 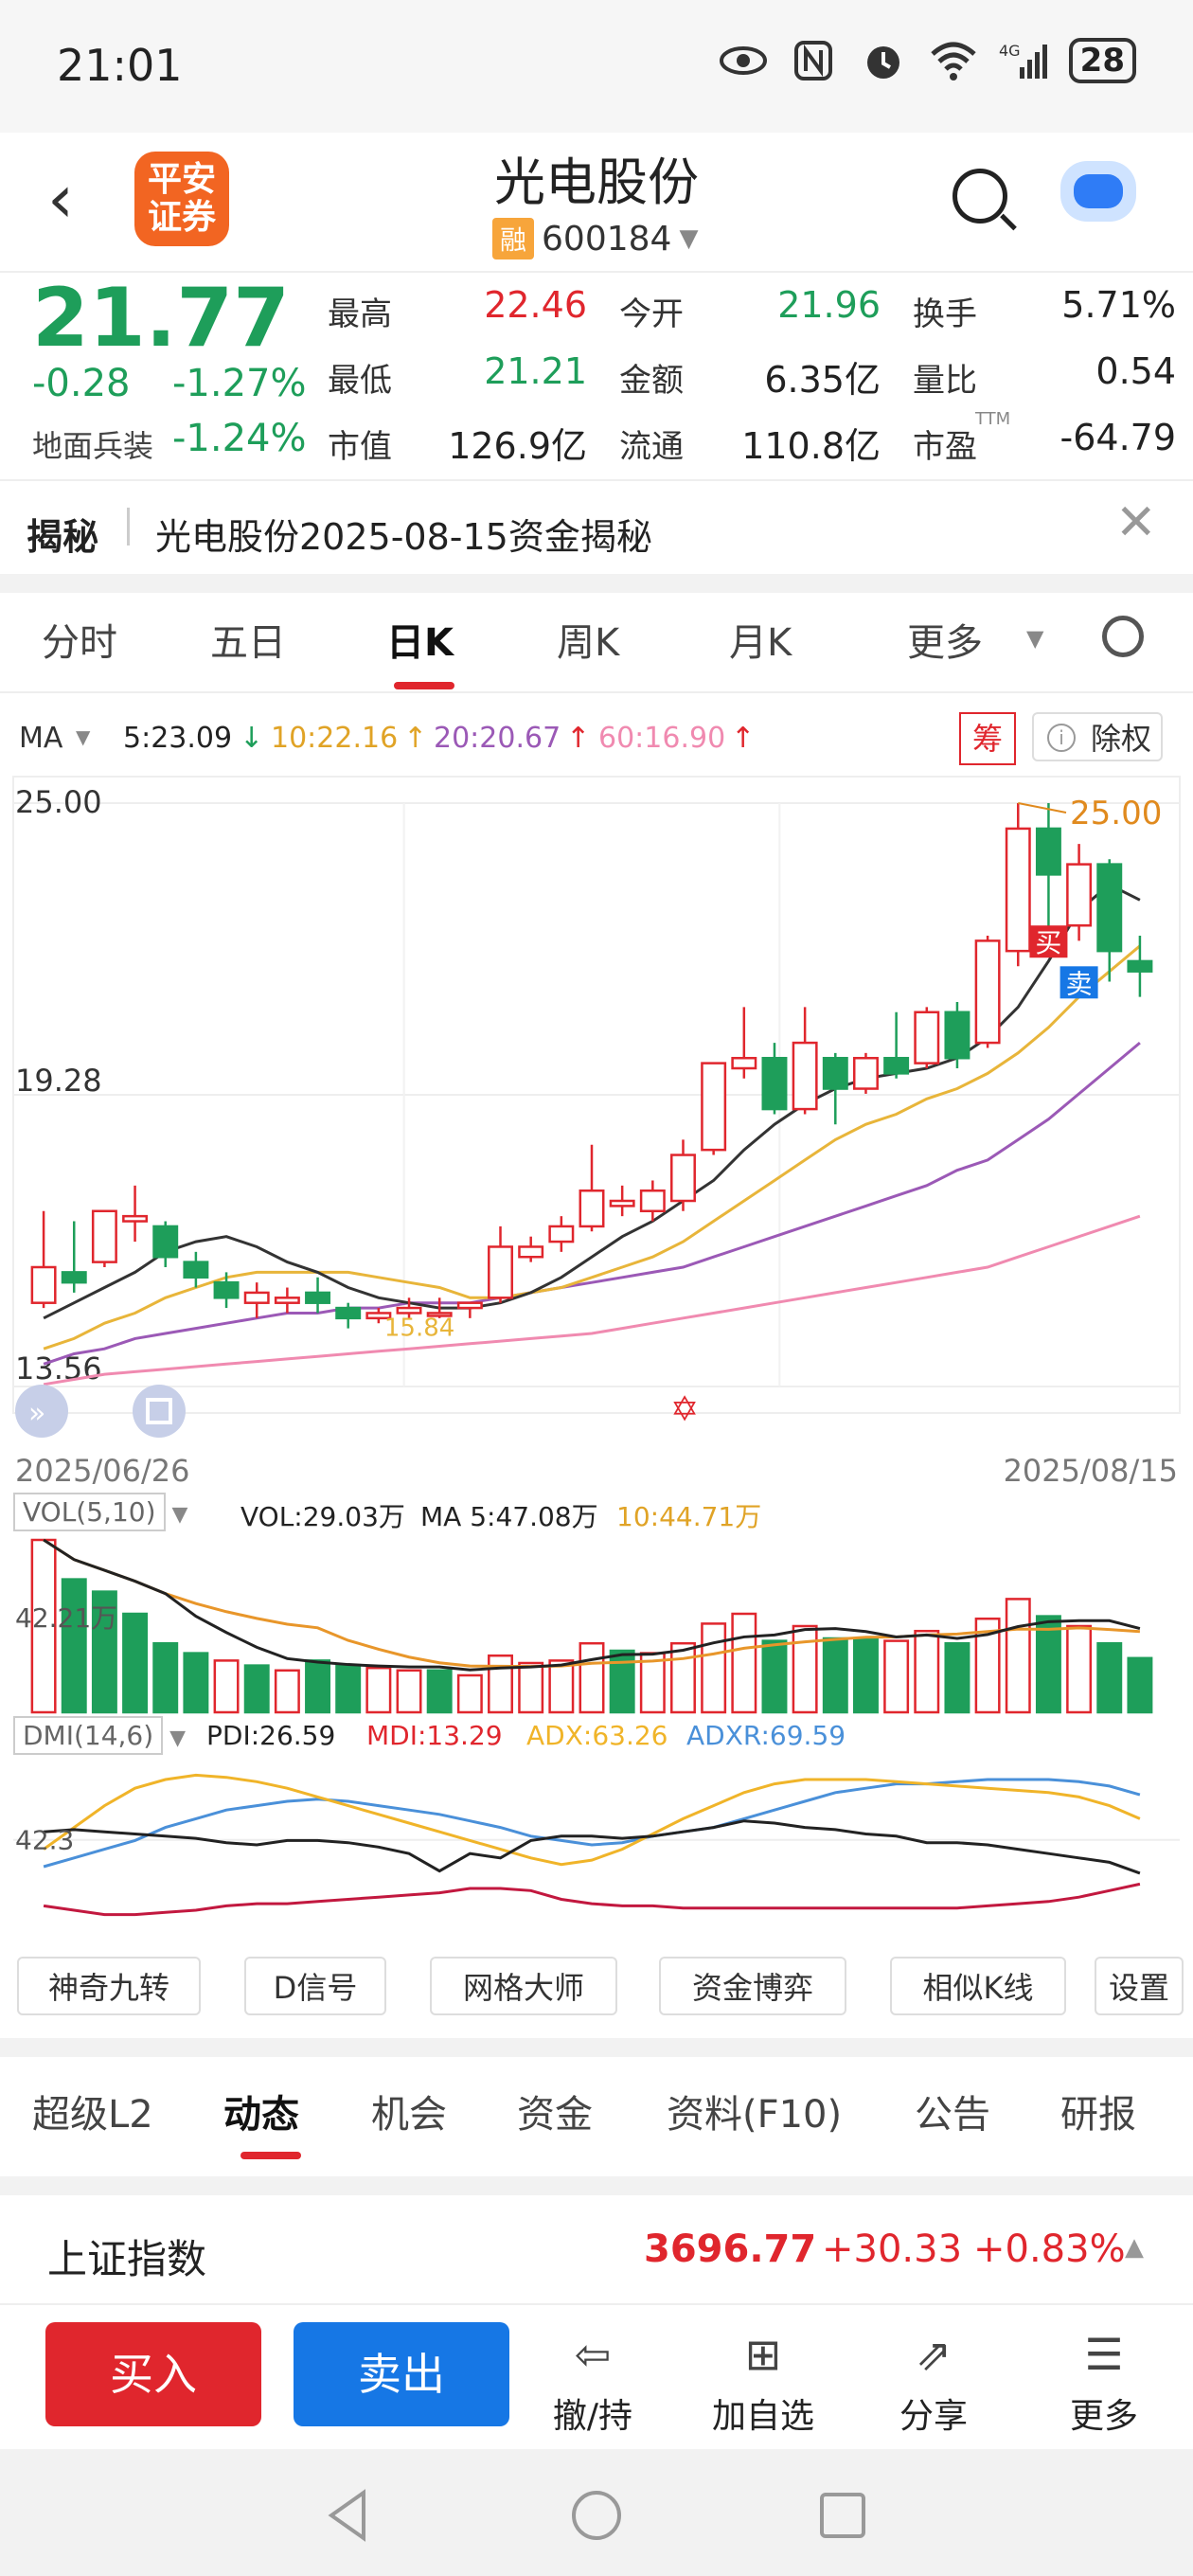 I want to click on tool-button: 相似K线, so click(x=978, y=1986).